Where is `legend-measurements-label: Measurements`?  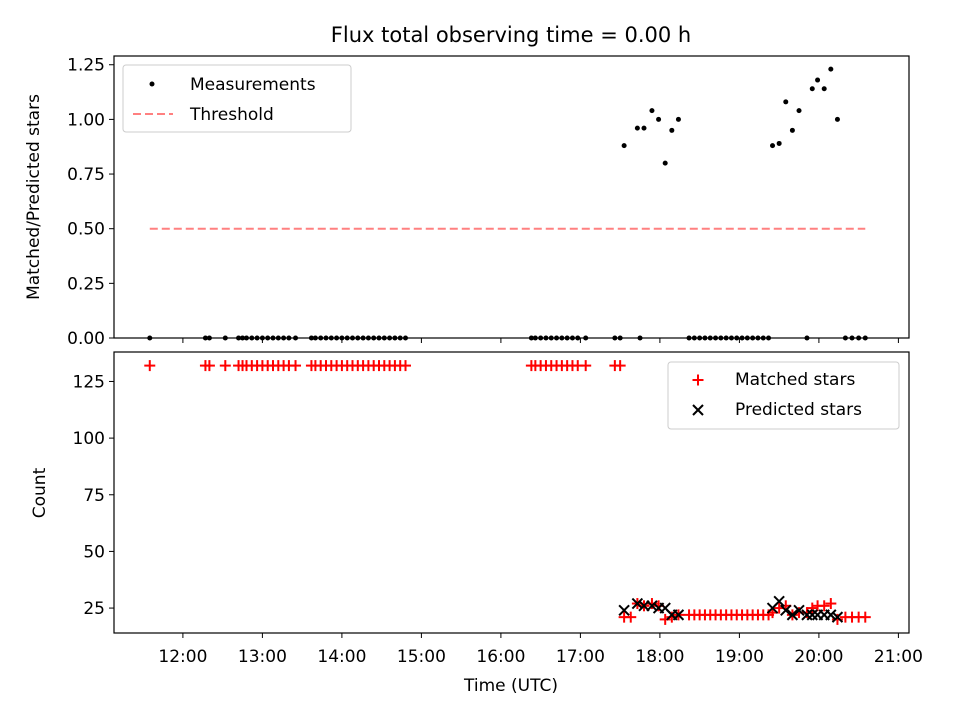
legend-measurements-label: Measurements is located at coordinates (253, 85).